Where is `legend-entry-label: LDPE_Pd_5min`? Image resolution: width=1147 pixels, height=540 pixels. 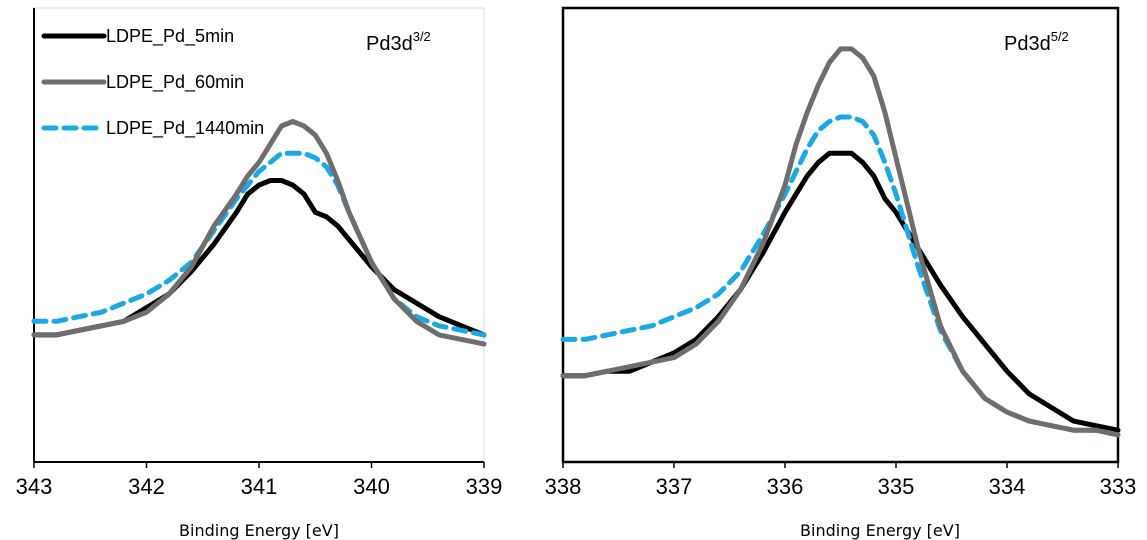
legend-entry-label: LDPE_Pd_5min is located at coordinates (170, 36).